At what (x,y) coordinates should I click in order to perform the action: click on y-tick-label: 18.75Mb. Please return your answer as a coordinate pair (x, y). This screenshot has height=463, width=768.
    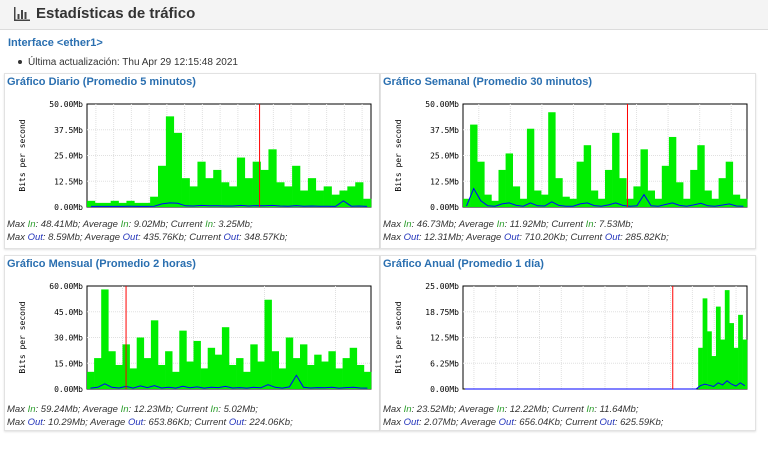
    Looking at the image, I should click on (442, 312).